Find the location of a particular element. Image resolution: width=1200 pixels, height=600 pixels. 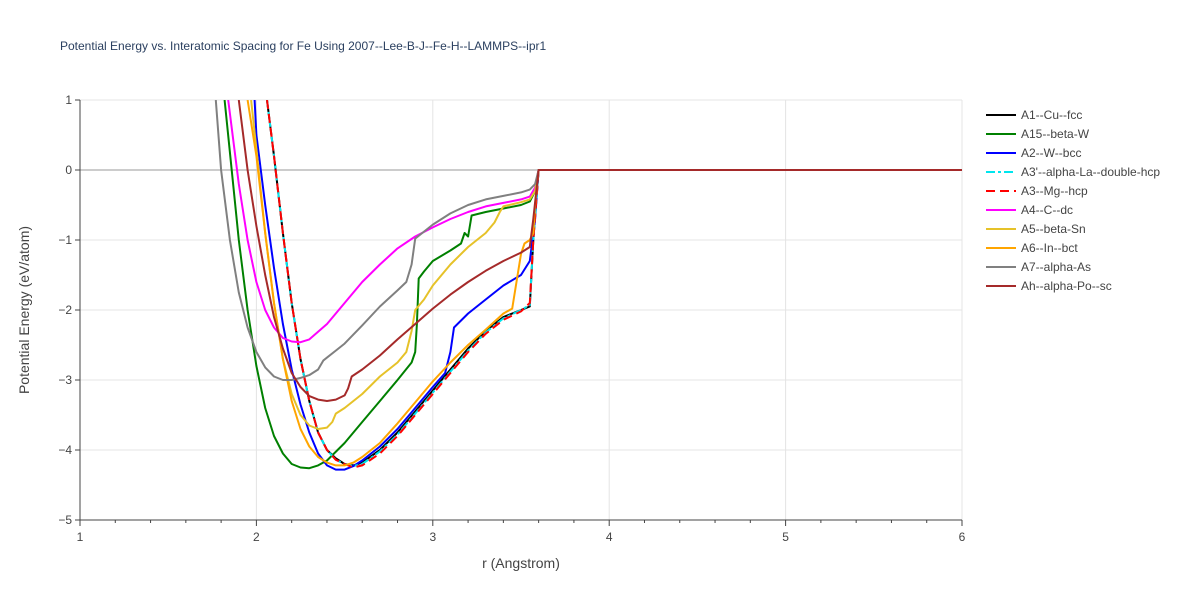

legend-label: A1--Cu--fcc is located at coordinates (1051, 115).